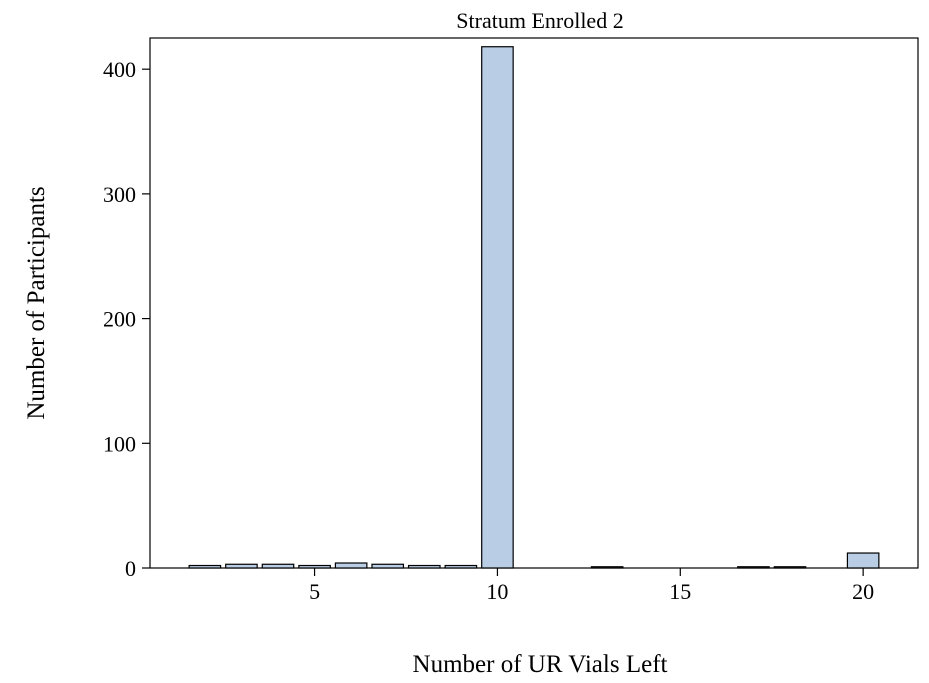  I want to click on x-tick-label-15: 15, so click(680, 591).